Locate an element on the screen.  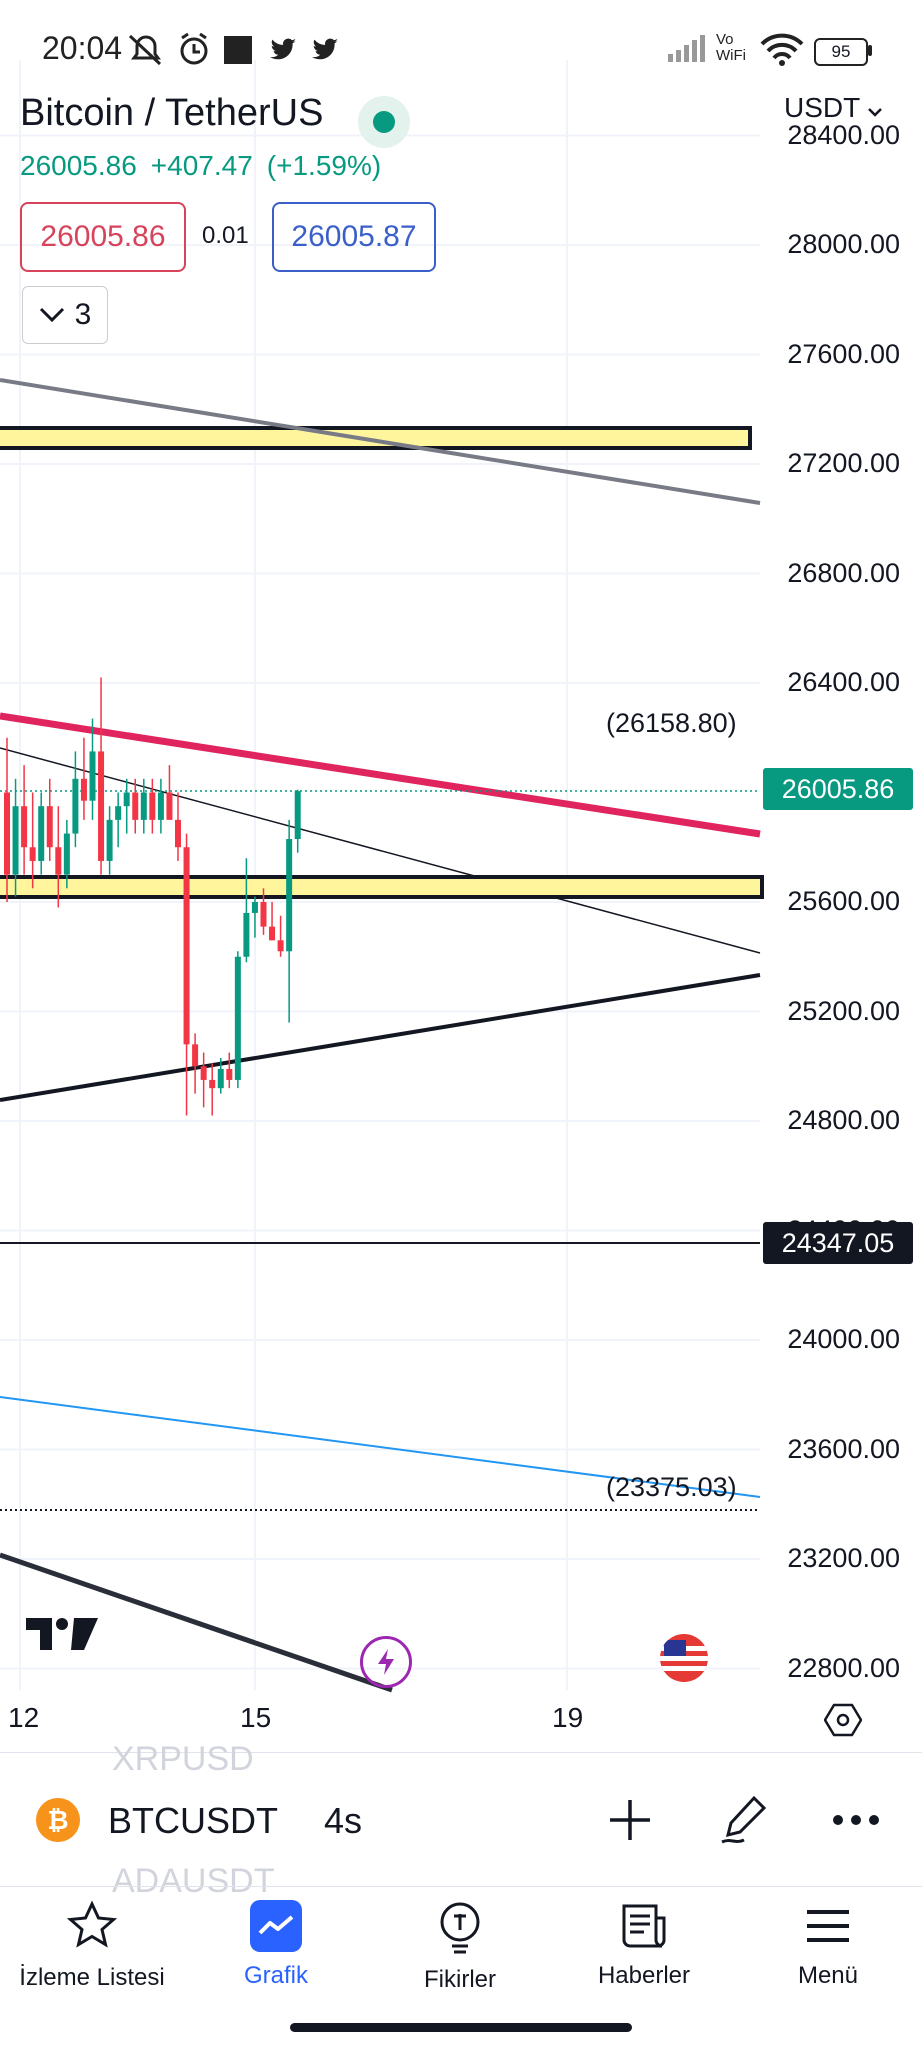
bitcoin-icon: ₿ is located at coordinates (58, 1820).